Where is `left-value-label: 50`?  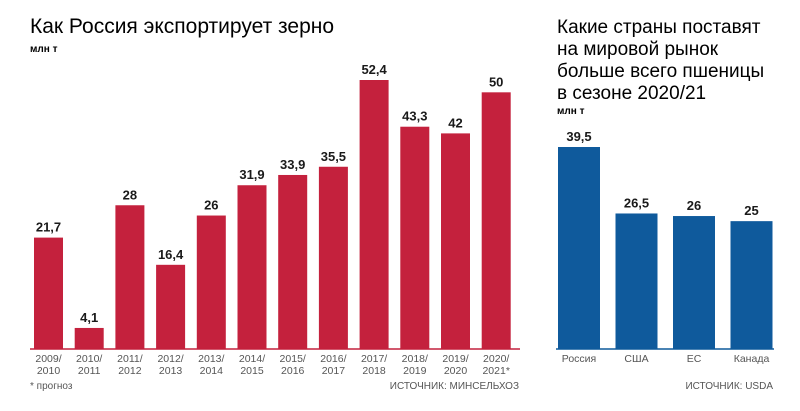
left-value-label: 50 is located at coordinates (496, 81).